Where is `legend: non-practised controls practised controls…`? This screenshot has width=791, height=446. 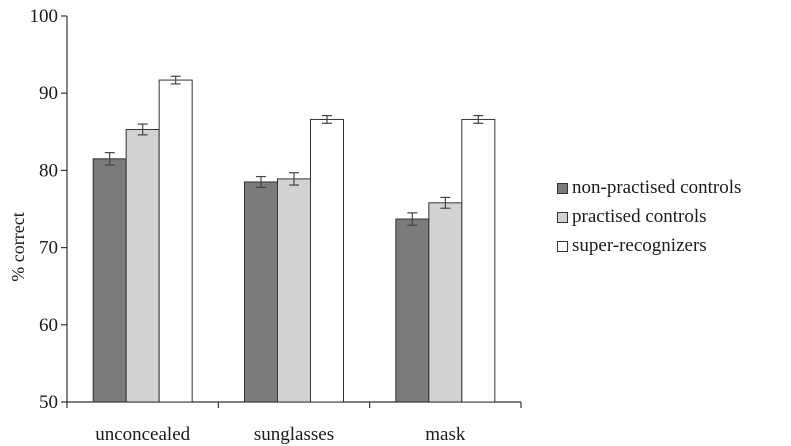
legend: non-practised controls practised controls… is located at coordinates (649, 217).